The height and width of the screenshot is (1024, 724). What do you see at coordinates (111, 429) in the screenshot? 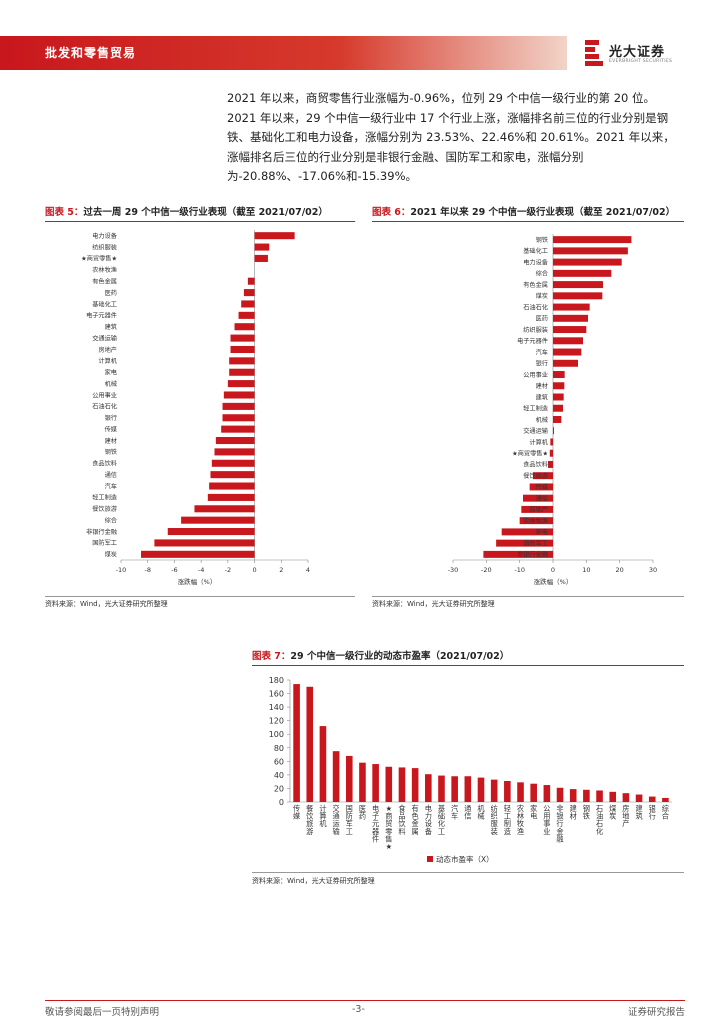
I see `category-label: 传媒` at bounding box center [111, 429].